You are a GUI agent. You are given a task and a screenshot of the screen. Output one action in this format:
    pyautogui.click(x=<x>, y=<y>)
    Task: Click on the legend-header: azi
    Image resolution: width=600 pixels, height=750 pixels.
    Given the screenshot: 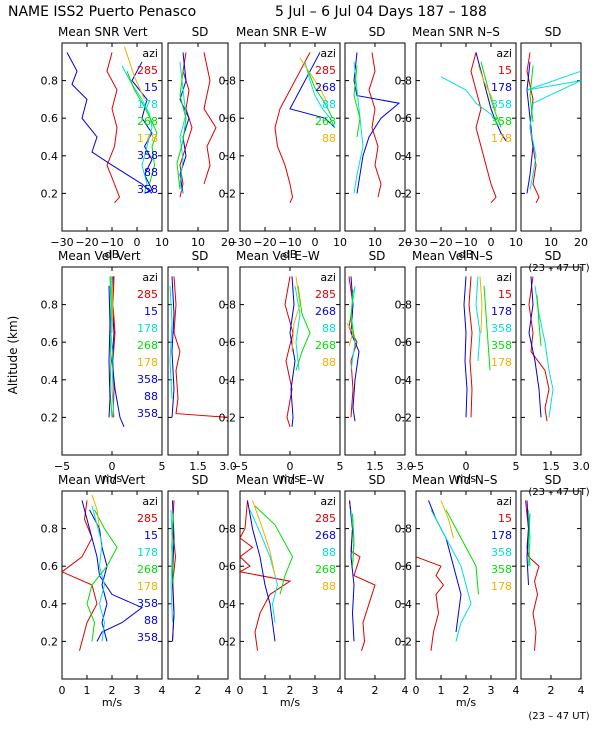 What is the action you would take?
    pyautogui.click(x=150, y=501)
    